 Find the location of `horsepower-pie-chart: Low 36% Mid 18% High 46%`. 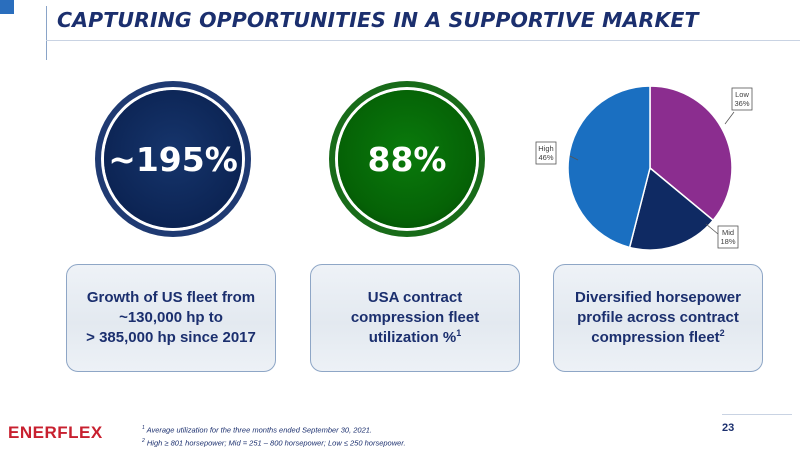

horsepower-pie-chart: Low 36% Mid 18% High 46% is located at coordinates (660, 171).